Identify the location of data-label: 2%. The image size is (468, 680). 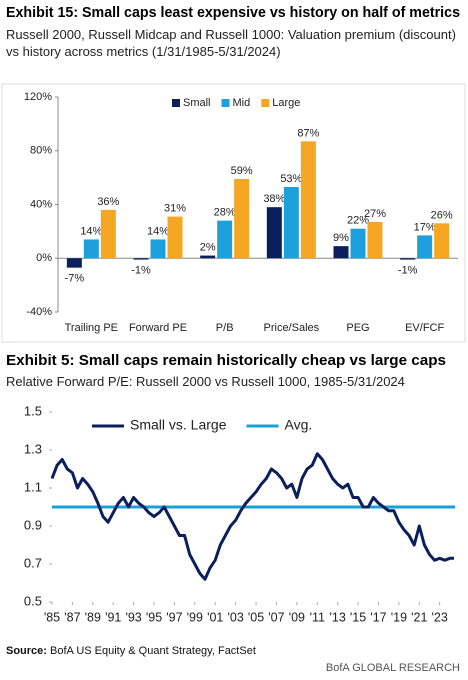
(208, 248).